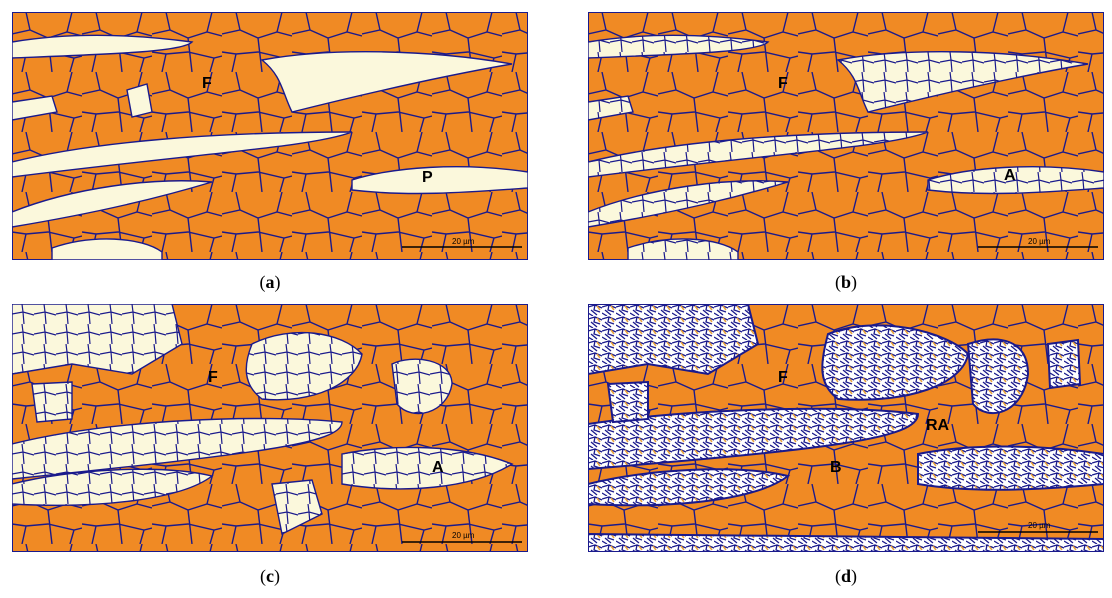  I want to click on watermark: ⎯⎯ ⎯⎯, so click(987, 545).